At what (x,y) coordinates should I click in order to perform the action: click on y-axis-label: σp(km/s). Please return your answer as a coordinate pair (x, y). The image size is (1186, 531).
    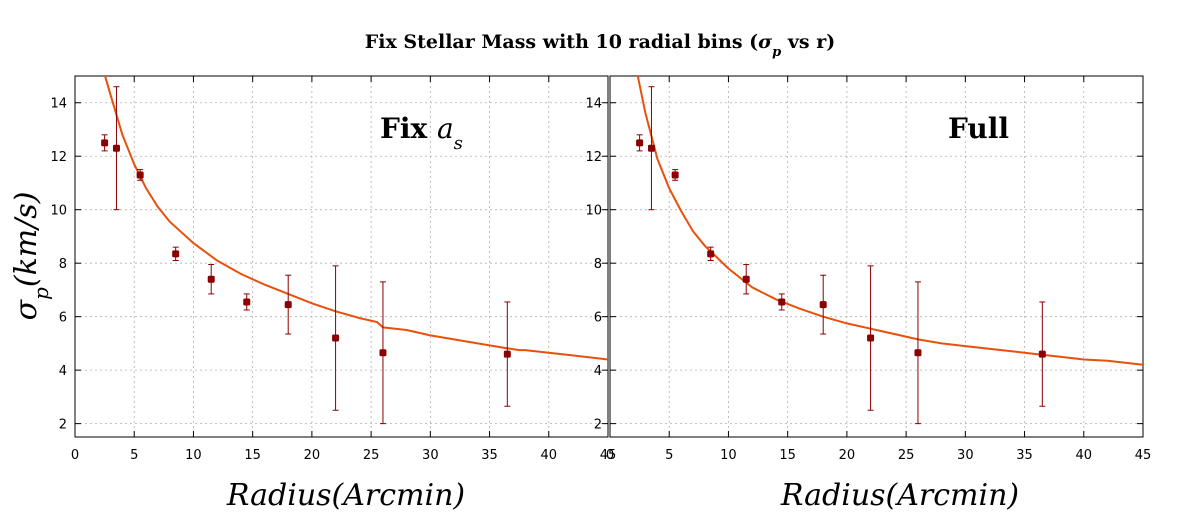
    Looking at the image, I should click on (31, 256).